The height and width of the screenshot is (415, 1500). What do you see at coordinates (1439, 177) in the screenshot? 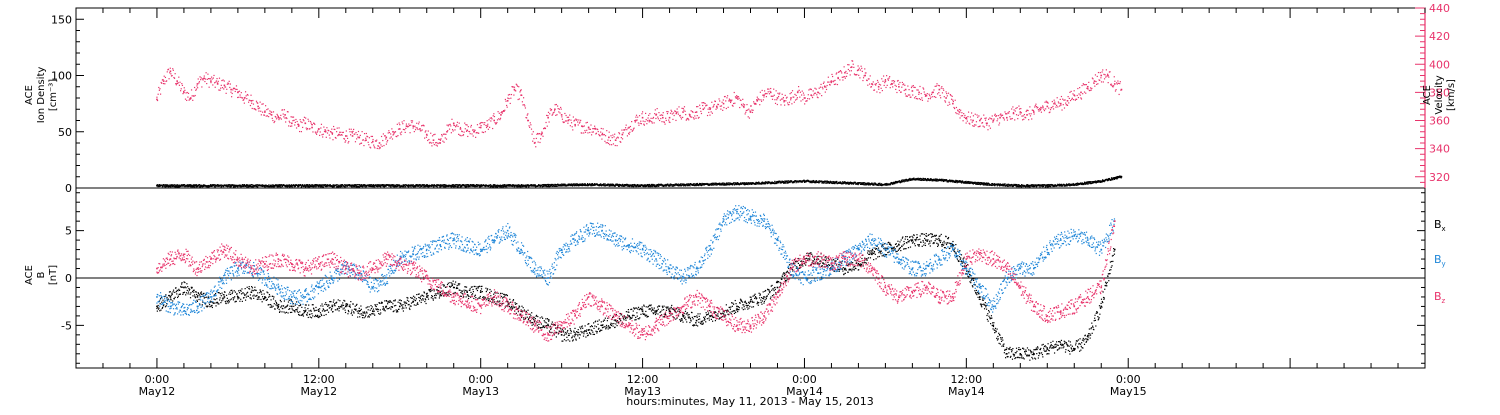
I see `top-right-tick-label: 320` at bounding box center [1439, 177].